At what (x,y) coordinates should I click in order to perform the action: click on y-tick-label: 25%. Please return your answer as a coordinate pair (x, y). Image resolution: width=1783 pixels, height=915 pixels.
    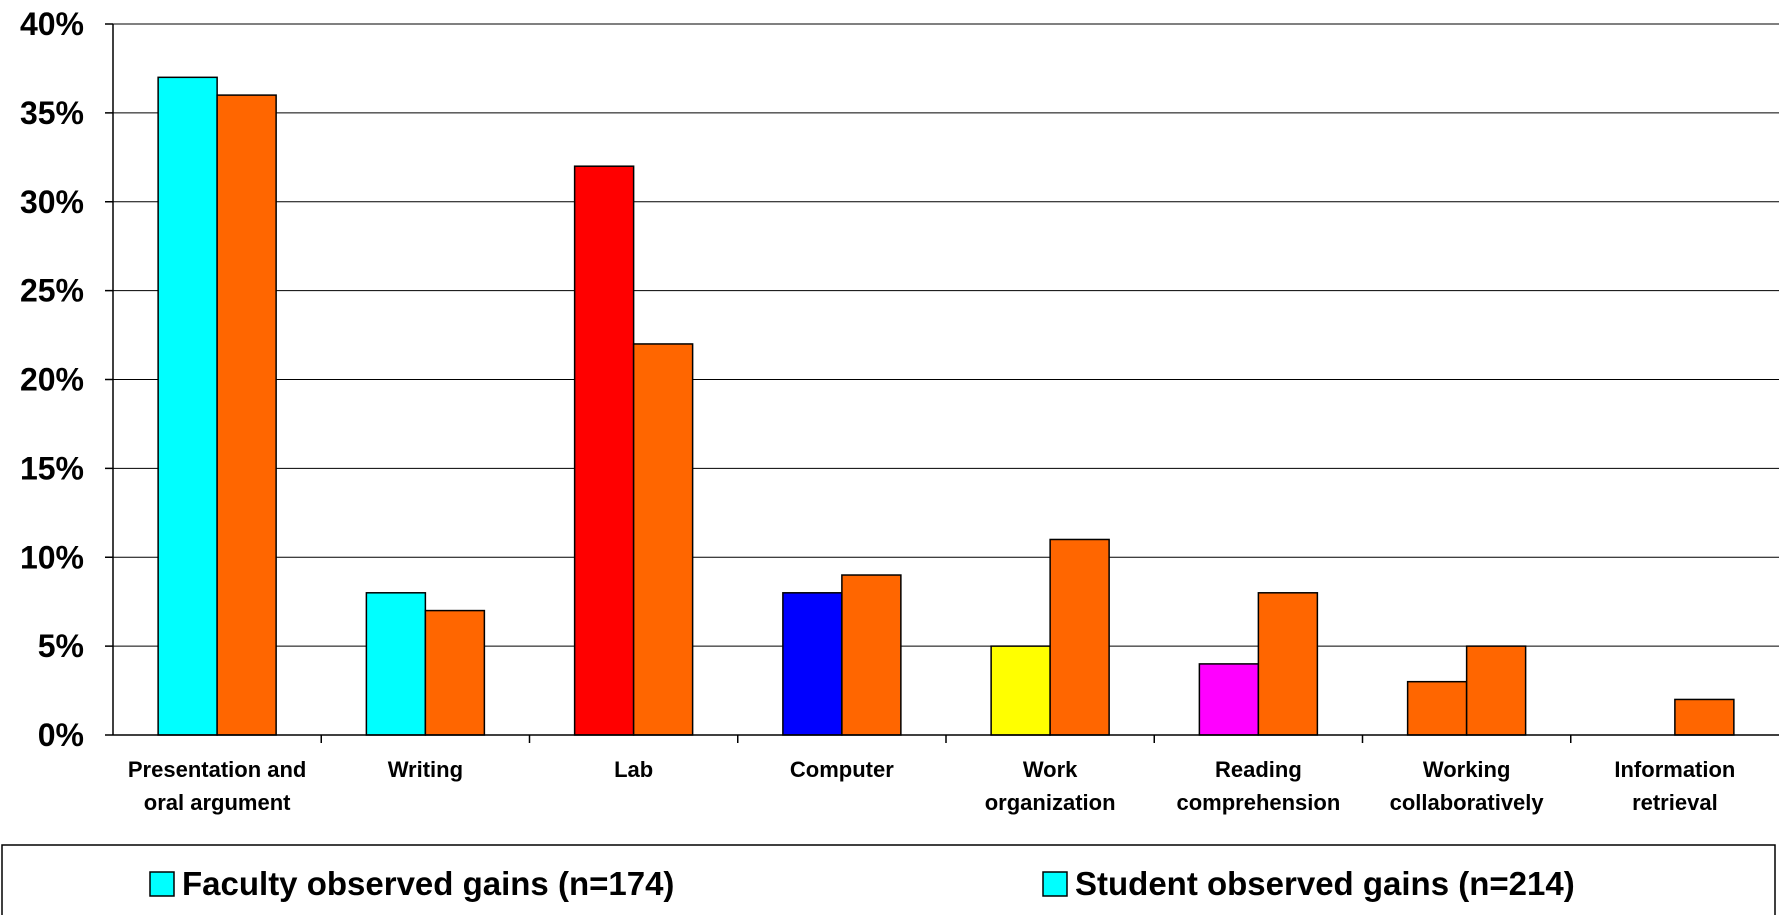
    Looking at the image, I should click on (52, 291).